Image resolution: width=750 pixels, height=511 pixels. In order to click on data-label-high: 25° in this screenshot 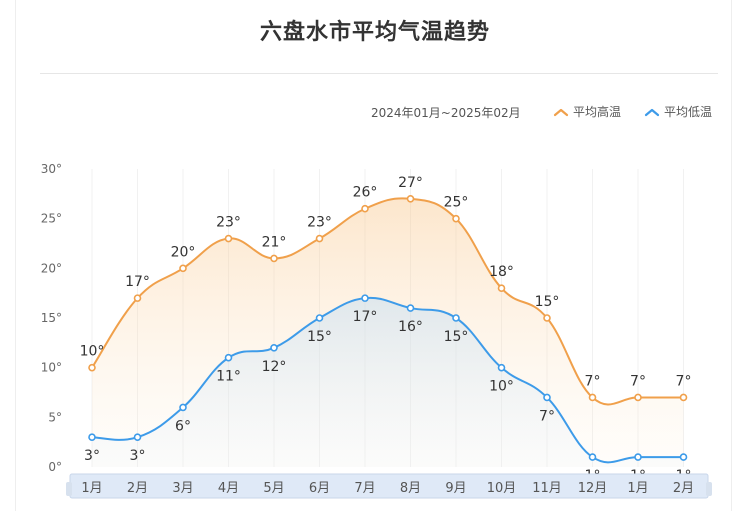, I will do `click(456, 203)`.